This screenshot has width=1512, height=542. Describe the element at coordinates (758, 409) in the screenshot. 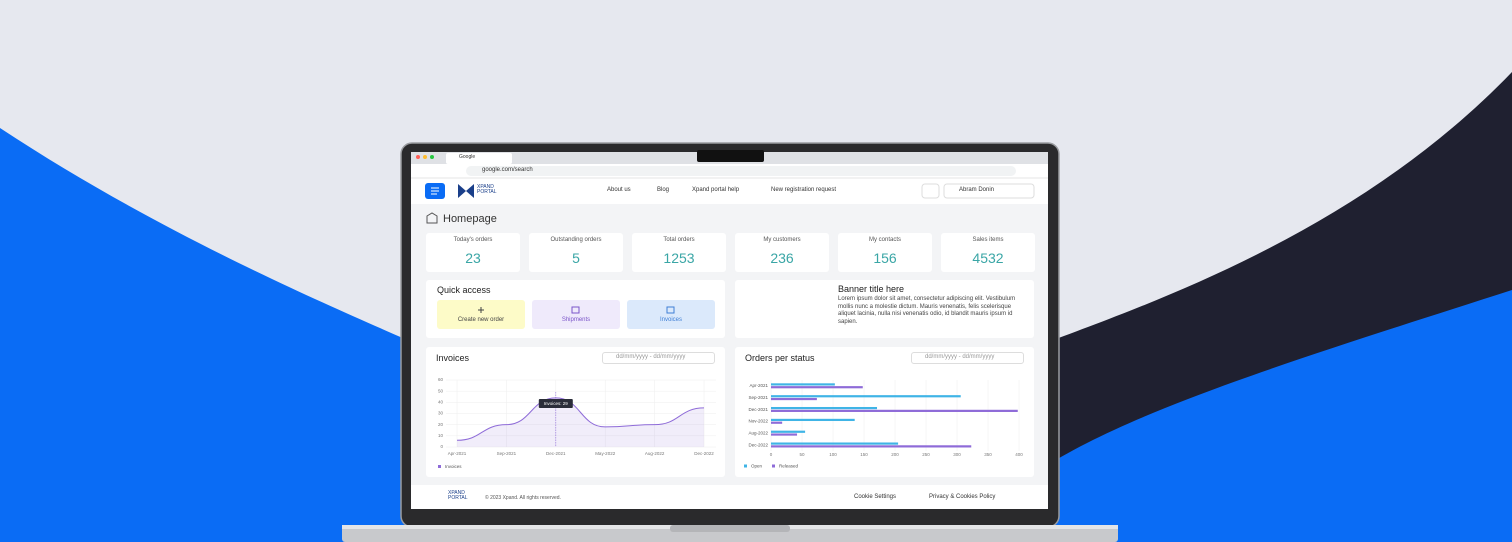

I see `y-tick-label: Dec-2021` at that location.